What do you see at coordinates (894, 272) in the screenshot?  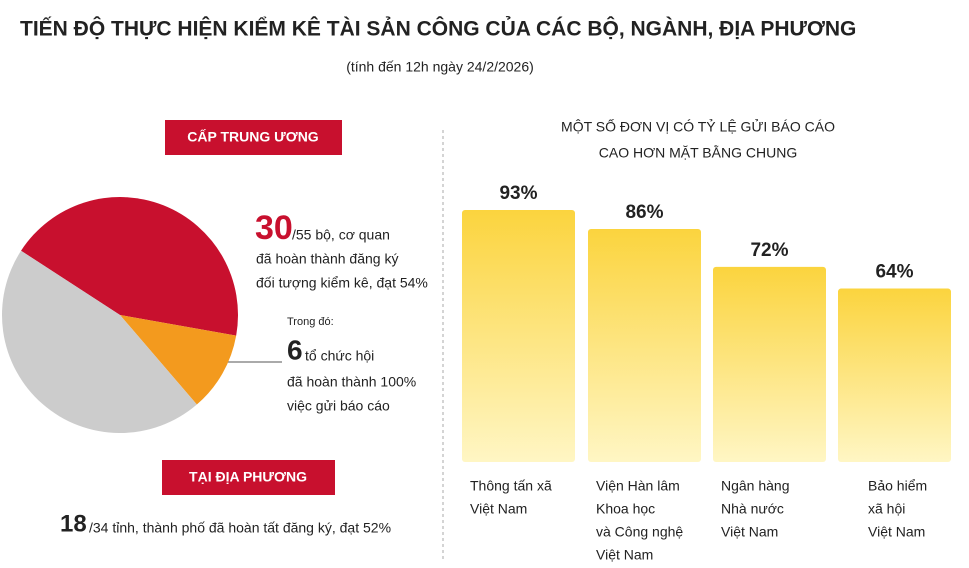 I see `value-label: 64%` at bounding box center [894, 272].